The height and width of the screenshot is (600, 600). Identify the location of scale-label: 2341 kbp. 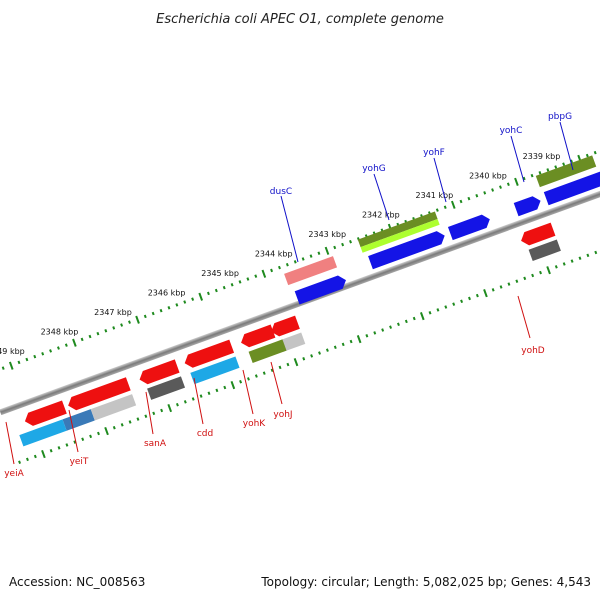
(435, 195).